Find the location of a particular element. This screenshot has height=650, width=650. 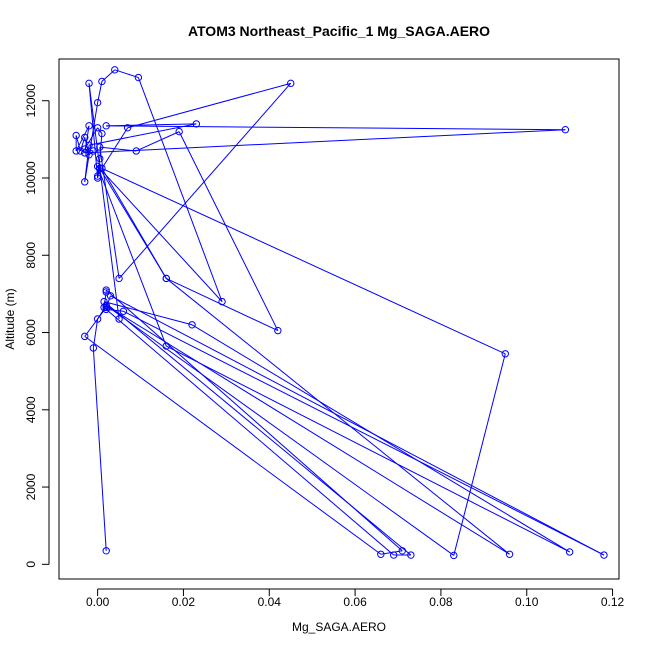

y-axis-label: Altitude (m) is located at coordinates (10, 318).